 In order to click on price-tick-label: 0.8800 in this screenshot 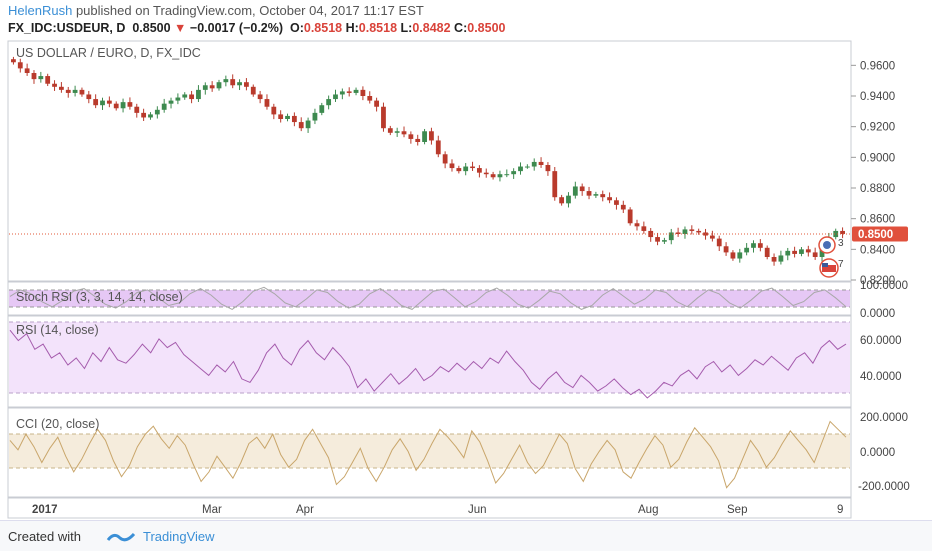, I will do `click(877, 189)`.